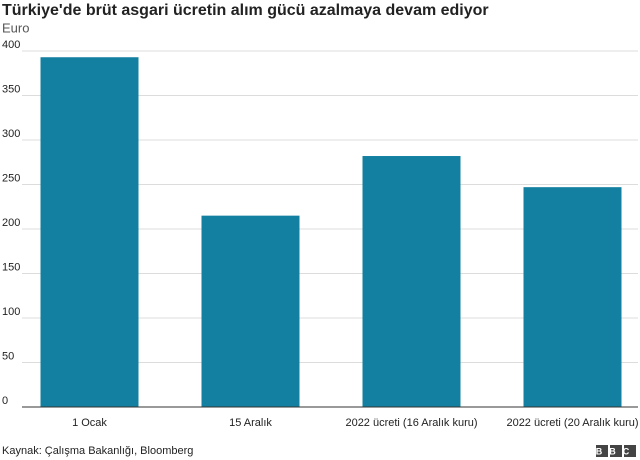 Image resolution: width=640 pixels, height=460 pixels. Describe the element at coordinates (11, 223) in the screenshot. I see `y-tick-label: 200` at that location.